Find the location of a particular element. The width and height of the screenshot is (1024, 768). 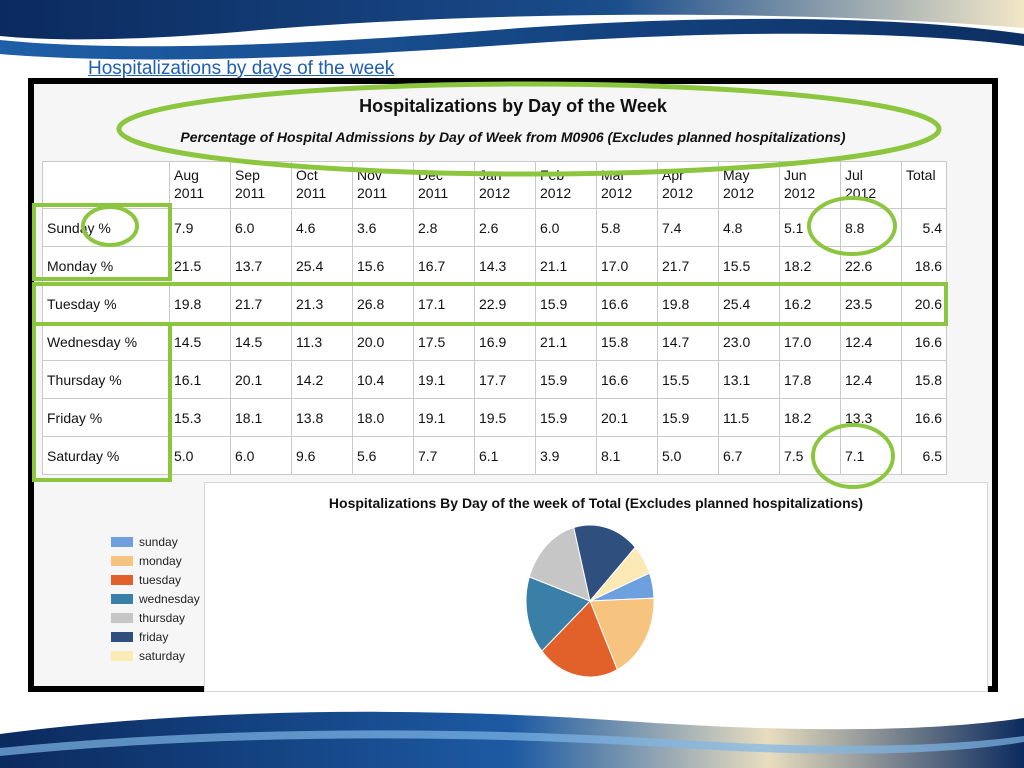

legend-label: tuesday is located at coordinates (160, 579).